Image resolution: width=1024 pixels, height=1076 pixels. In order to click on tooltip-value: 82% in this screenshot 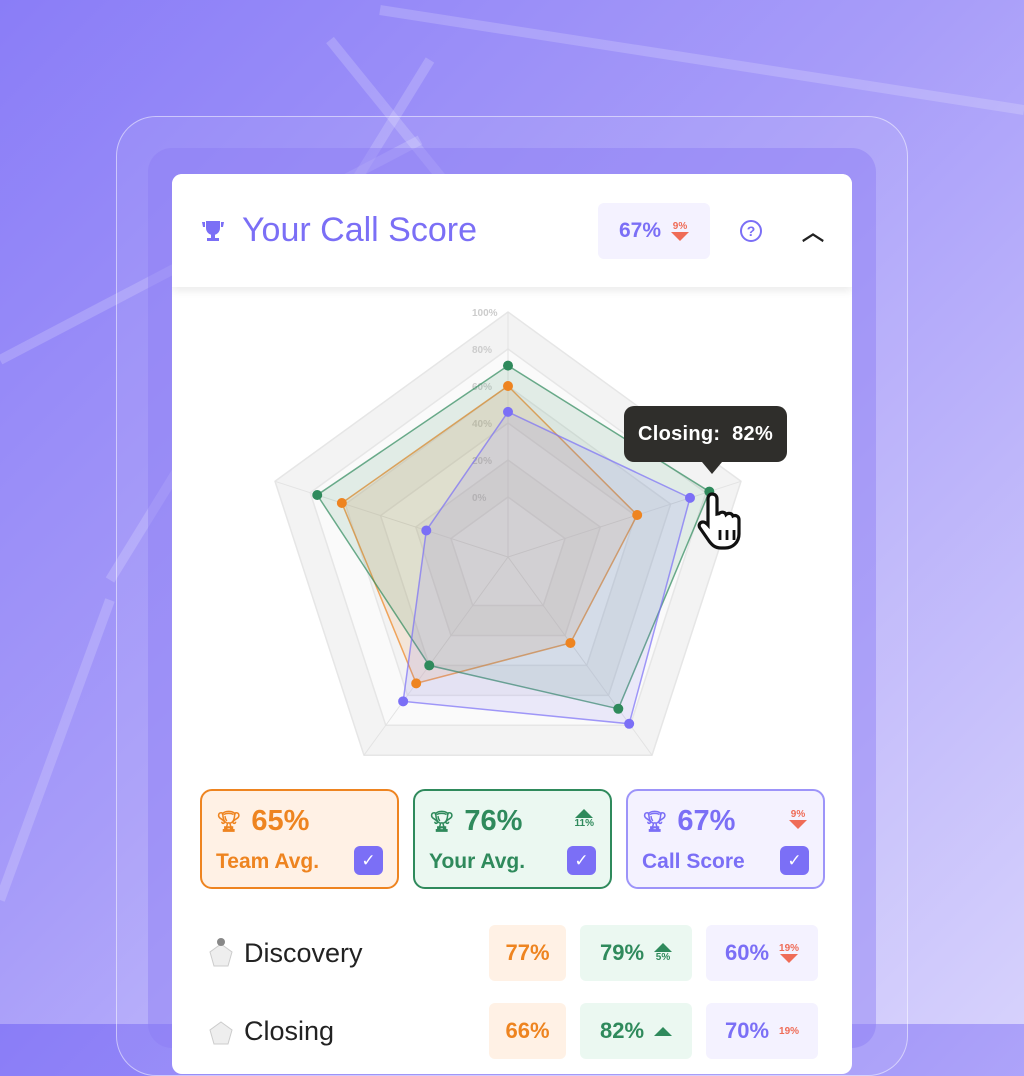, I will do `click(753, 433)`.